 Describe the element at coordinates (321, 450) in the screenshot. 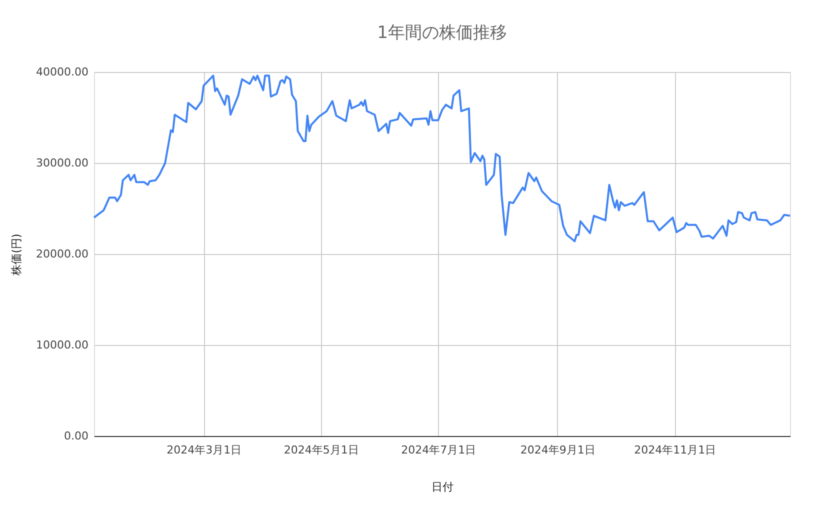

I see `x-tick-label: 2024年5月1日` at that location.